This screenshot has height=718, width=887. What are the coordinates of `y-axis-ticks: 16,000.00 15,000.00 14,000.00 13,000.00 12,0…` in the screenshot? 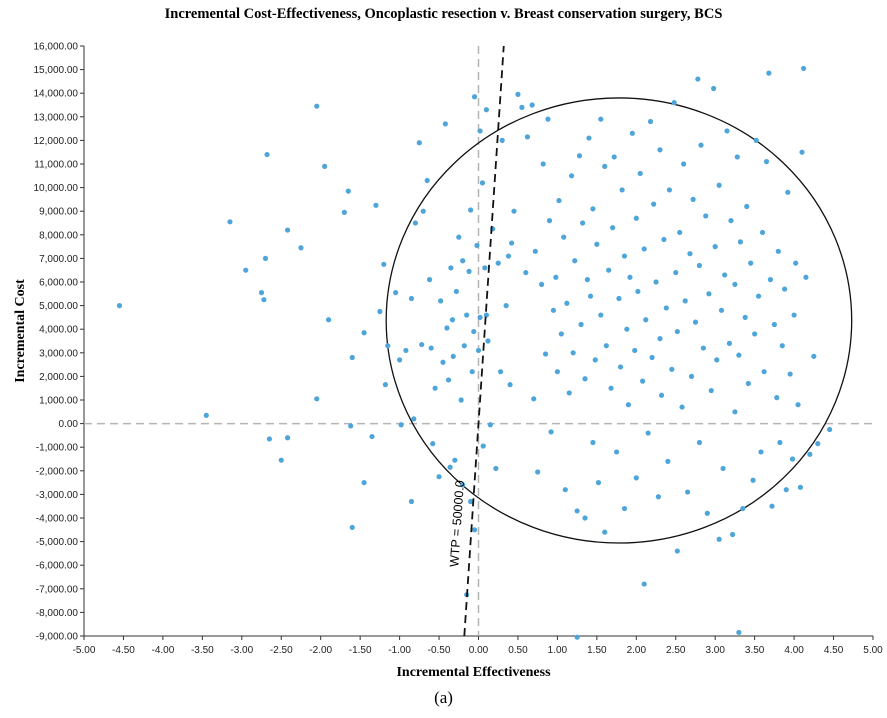 It's located at (59, 342).